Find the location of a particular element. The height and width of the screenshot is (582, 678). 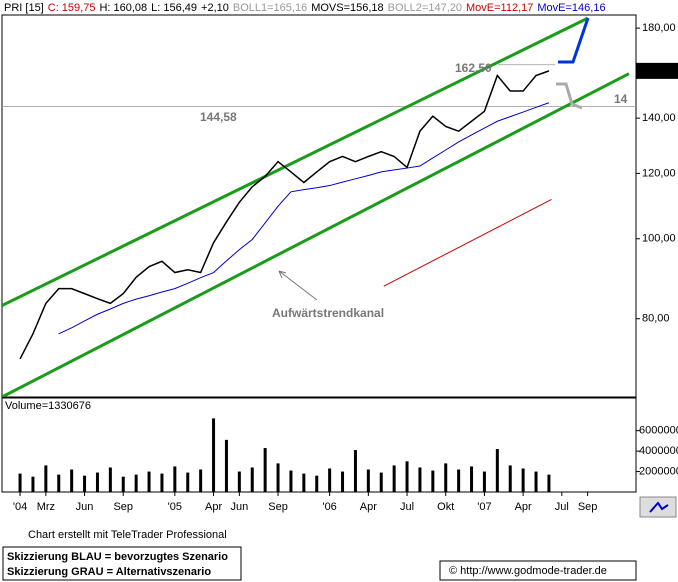

annotation-arrow is located at coordinates (298, 285).